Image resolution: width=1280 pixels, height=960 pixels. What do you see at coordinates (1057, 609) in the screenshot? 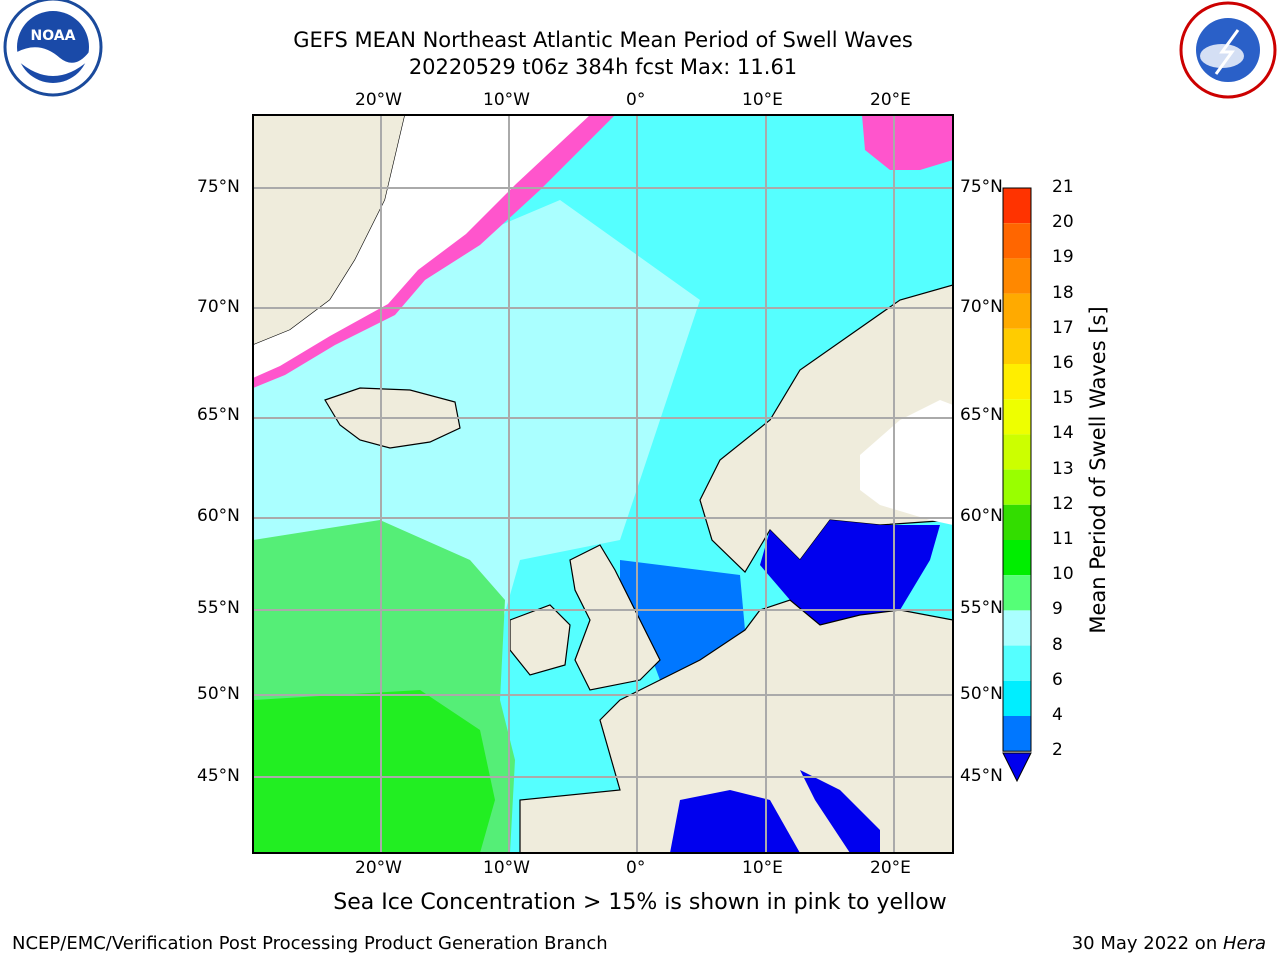
I see `colorbar-tick-label: 9` at bounding box center [1057, 609].